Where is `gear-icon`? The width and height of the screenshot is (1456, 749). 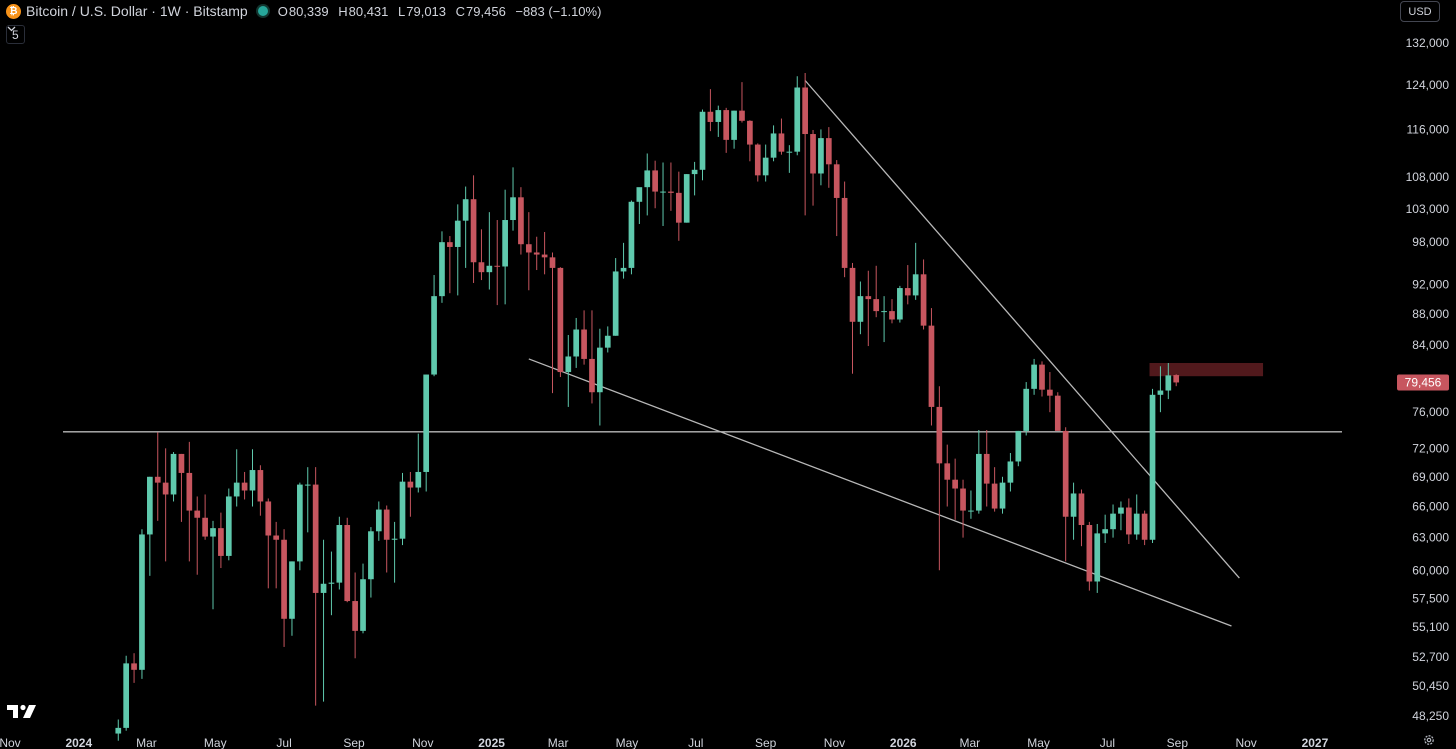 gear-icon is located at coordinates (1429, 740).